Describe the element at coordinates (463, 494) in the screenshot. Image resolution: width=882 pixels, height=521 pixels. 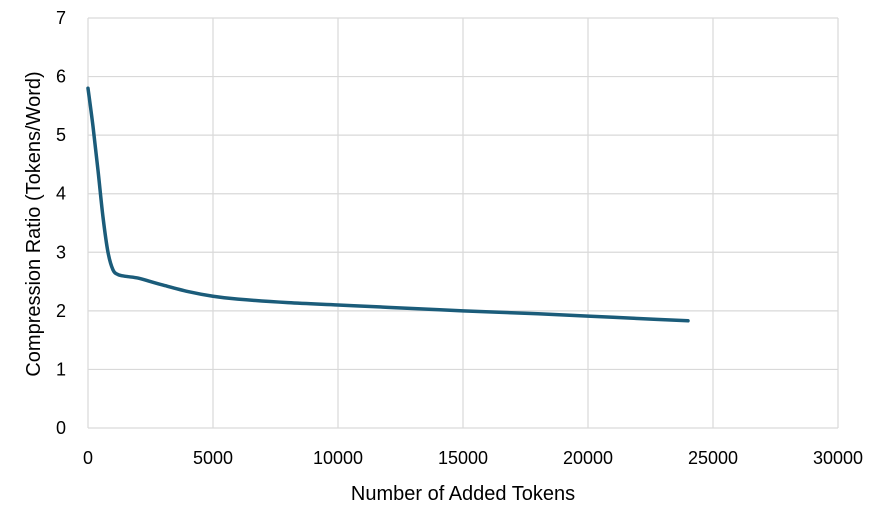
I see `x-axis-label: Number of Added Tokens` at that location.